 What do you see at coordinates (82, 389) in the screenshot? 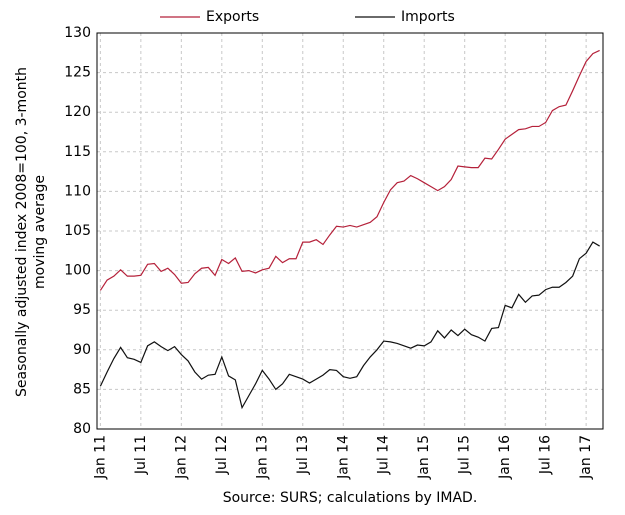
I see `y-tick-label: 85` at bounding box center [82, 389].